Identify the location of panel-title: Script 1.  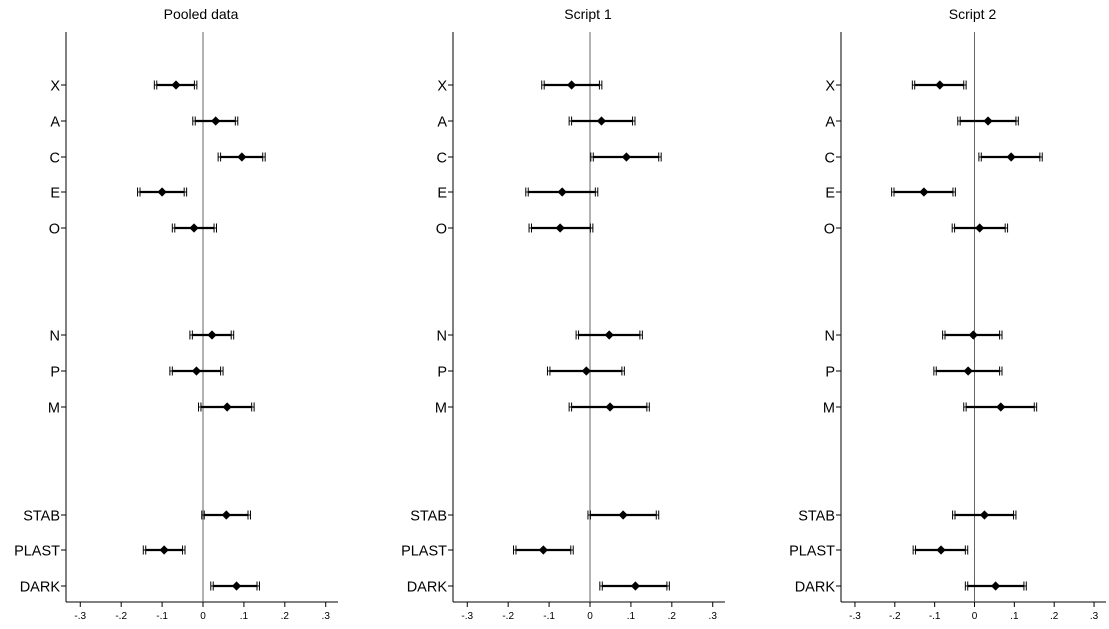
(588, 14).